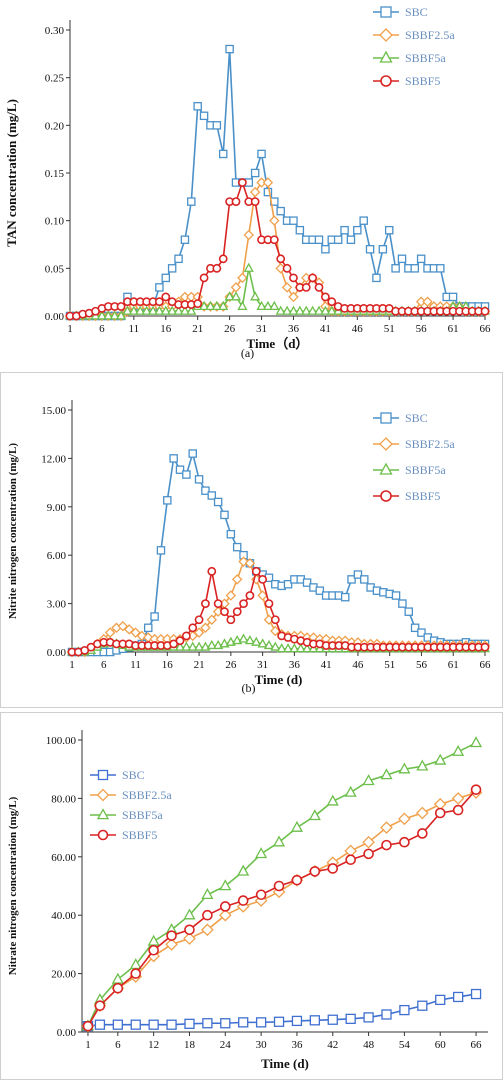 The width and height of the screenshot is (503, 1085). I want to click on y-tick-label: 6.00, so click(57, 556).